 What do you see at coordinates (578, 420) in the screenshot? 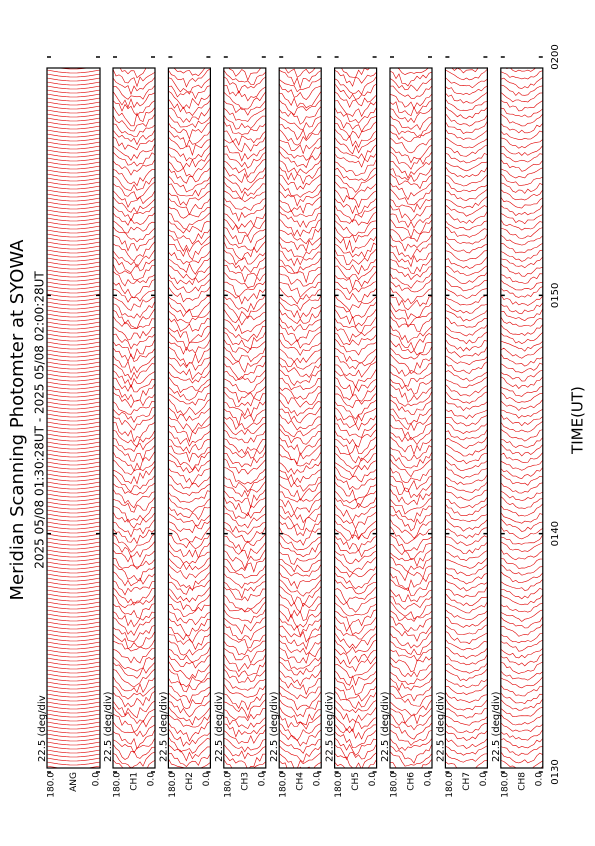
I see `x-axis-label: TIME(UT)` at bounding box center [578, 420].